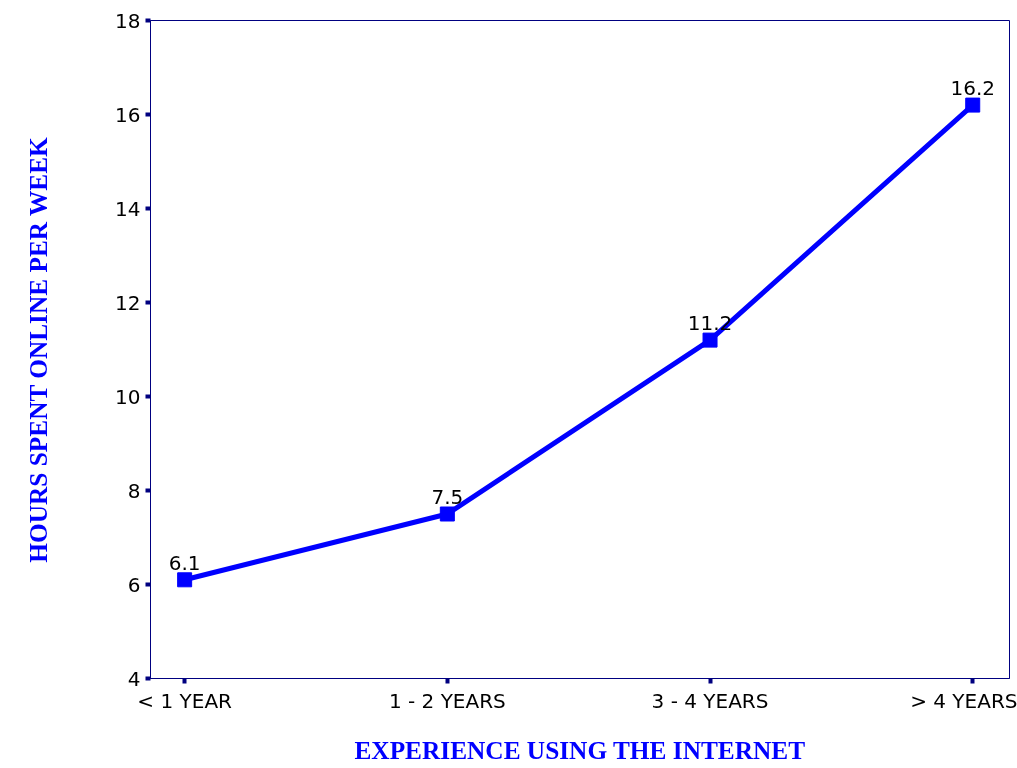 The width and height of the screenshot is (1017, 768). What do you see at coordinates (447, 497) in the screenshot?
I see `data-label: 7.5` at bounding box center [447, 497].